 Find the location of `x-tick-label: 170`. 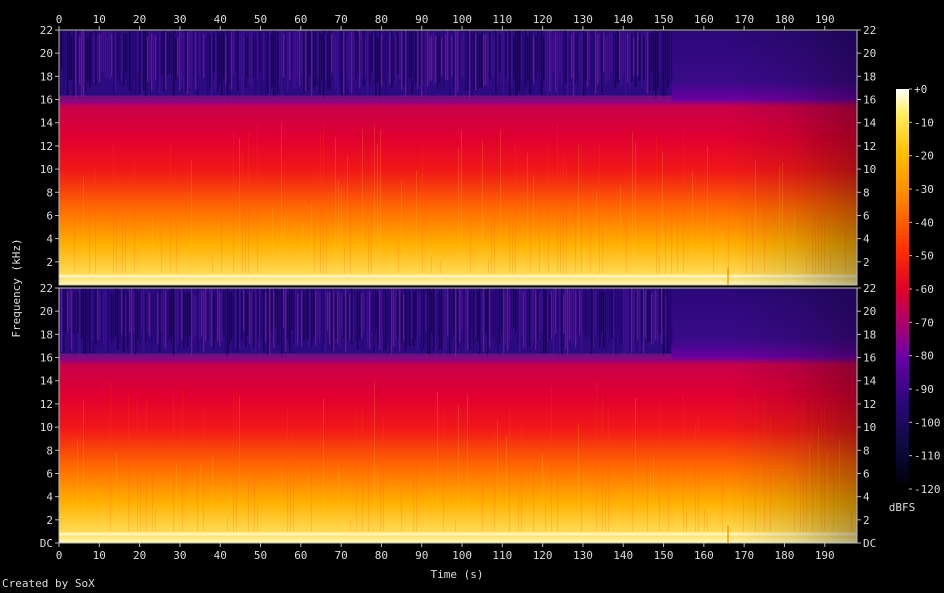

x-tick-label: 170 is located at coordinates (744, 555).